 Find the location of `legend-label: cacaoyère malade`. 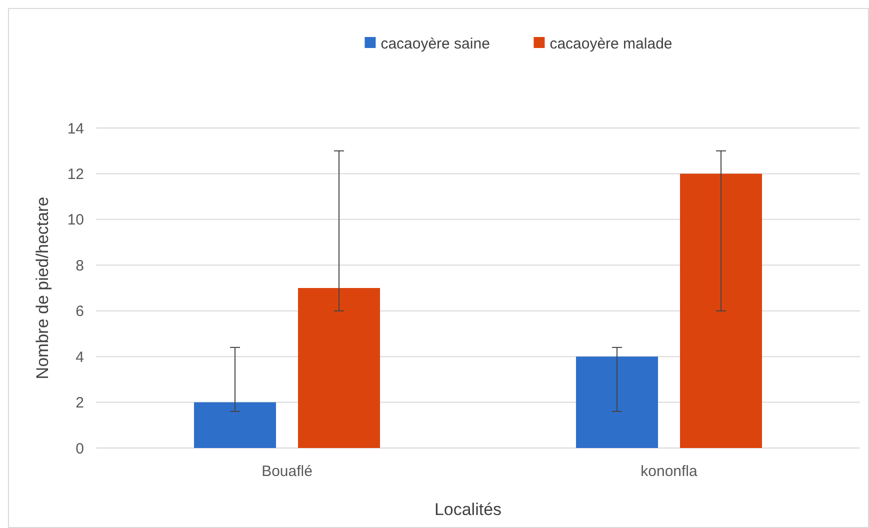

legend-label: cacaoyère malade is located at coordinates (611, 43).